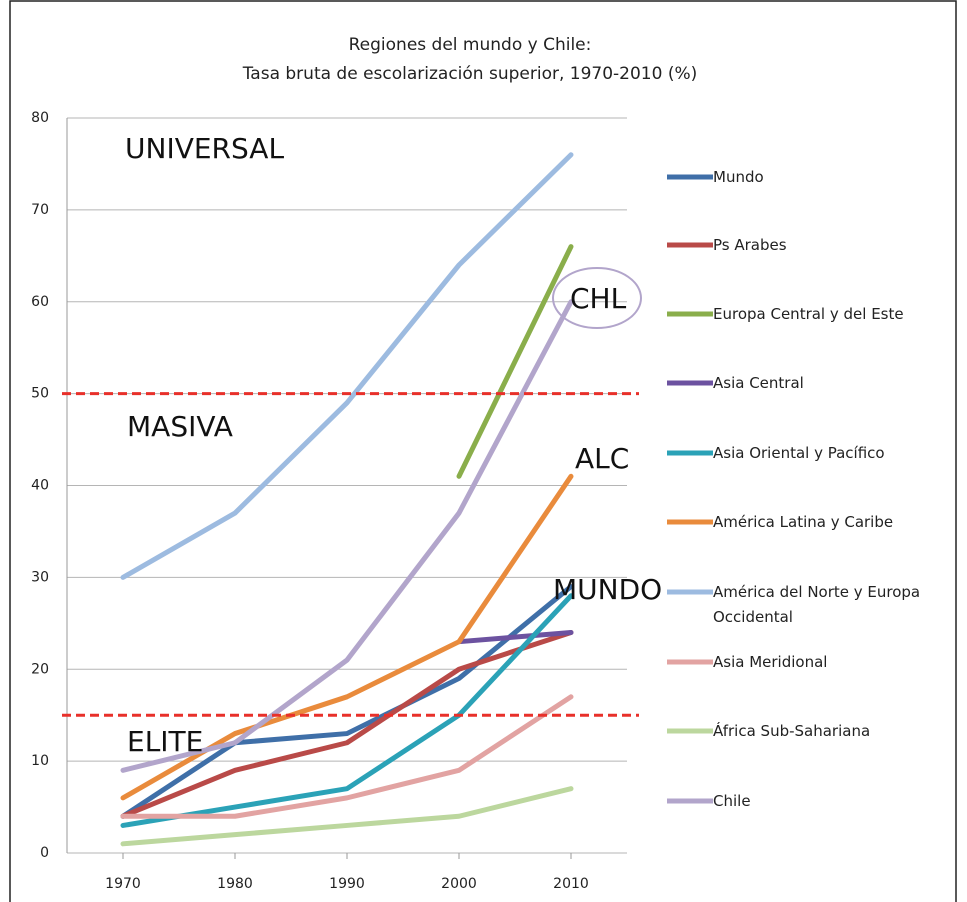 This screenshot has height=902, width=967. I want to click on annotation: UNIVERSAL, so click(204, 148).